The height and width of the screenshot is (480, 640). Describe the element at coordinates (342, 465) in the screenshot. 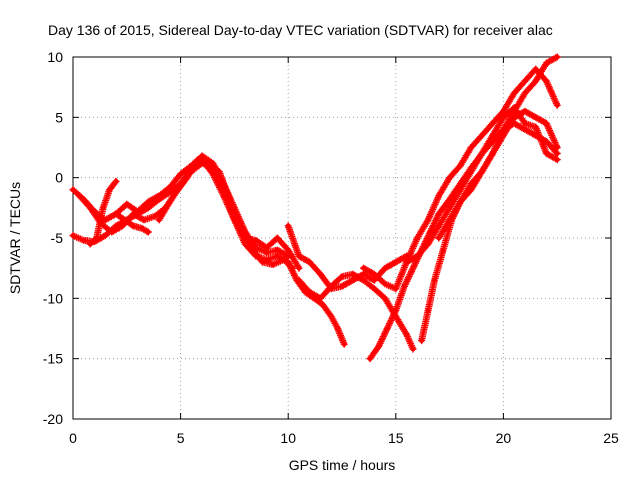

I see `x-axis-label: GPS time / hours` at that location.